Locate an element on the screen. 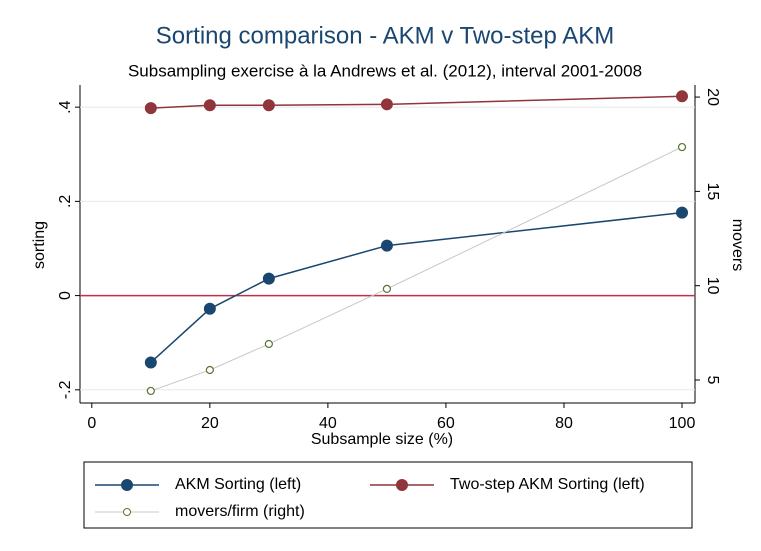 Image resolution: width=761 pixels, height=551 pixels. y-tick-label: -.2 is located at coordinates (65, 389).